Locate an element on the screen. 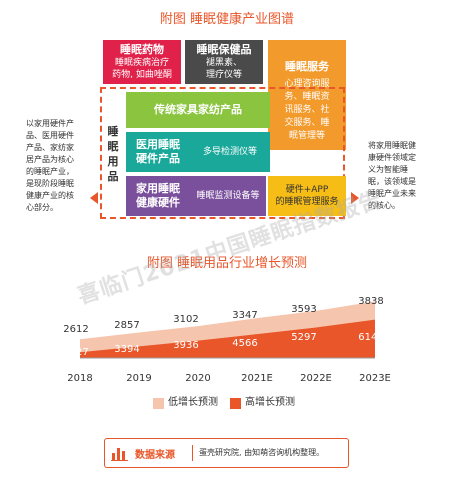  area-high-growth is located at coordinates (227, 338).